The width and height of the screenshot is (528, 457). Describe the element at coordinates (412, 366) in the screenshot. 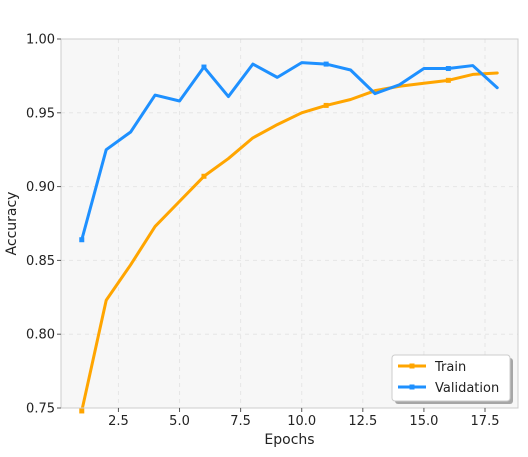

I see `legend-marker-train` at that location.